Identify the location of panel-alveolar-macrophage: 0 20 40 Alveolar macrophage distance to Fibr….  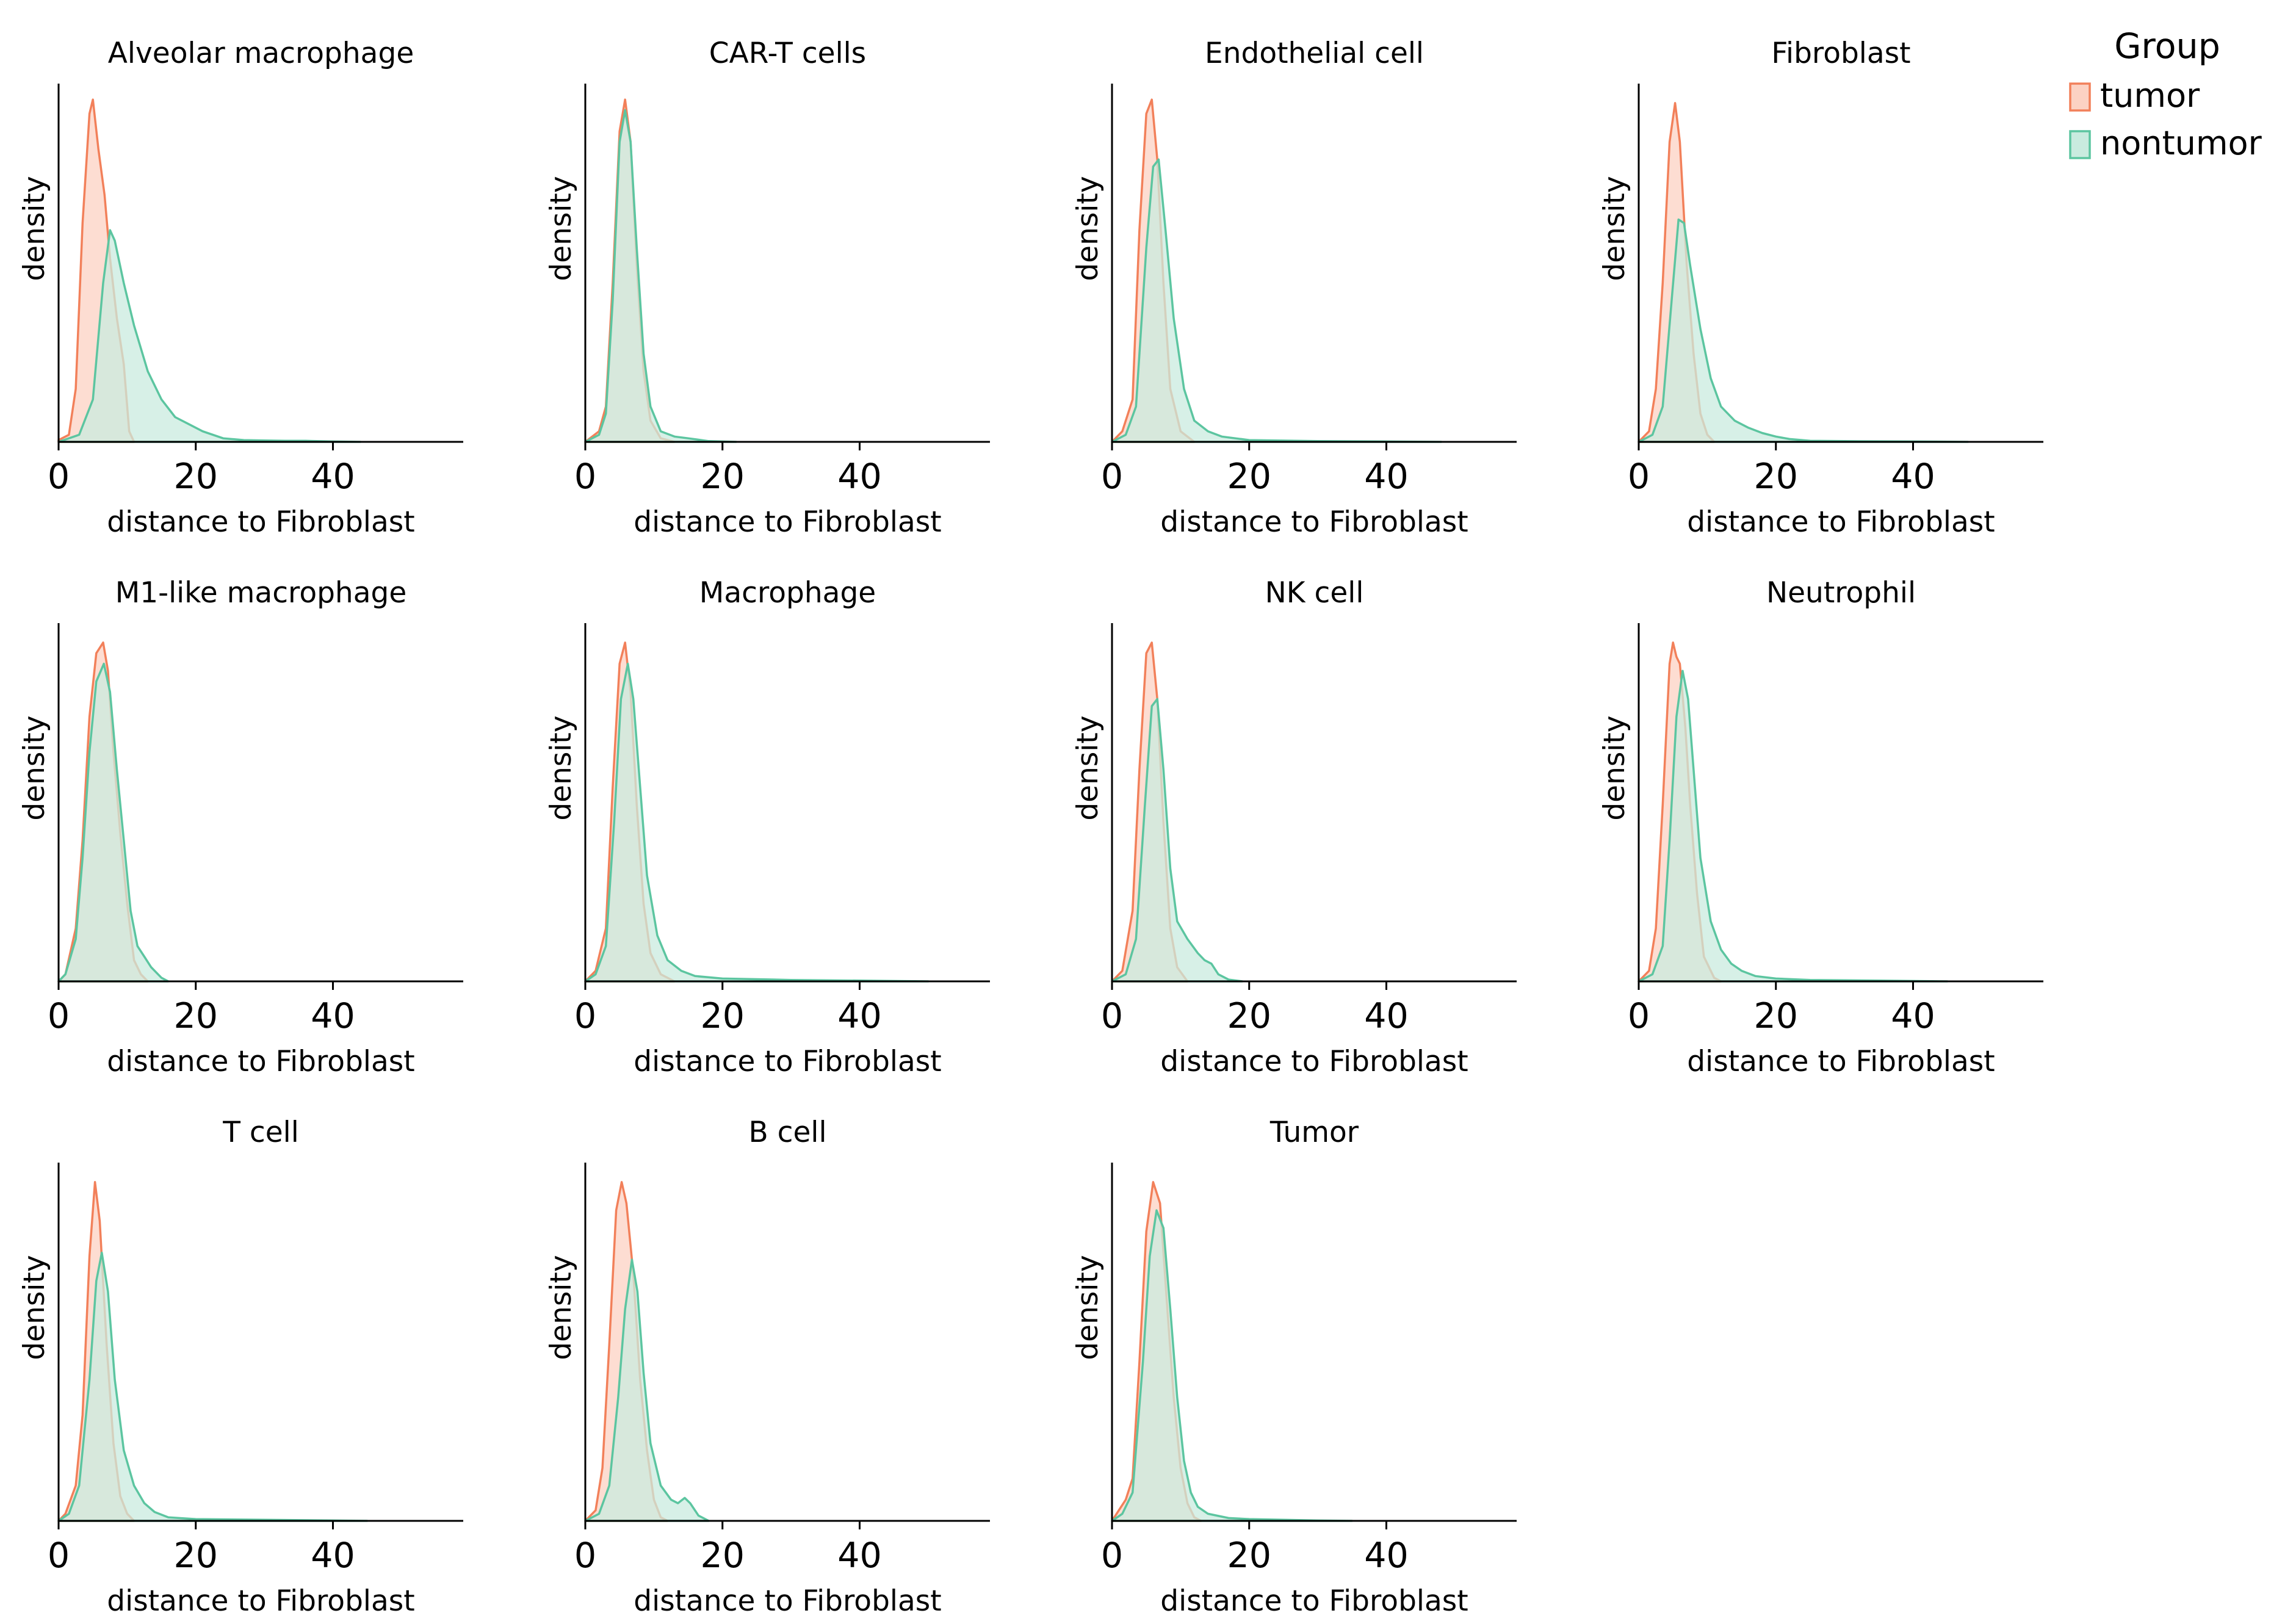
(240, 288).